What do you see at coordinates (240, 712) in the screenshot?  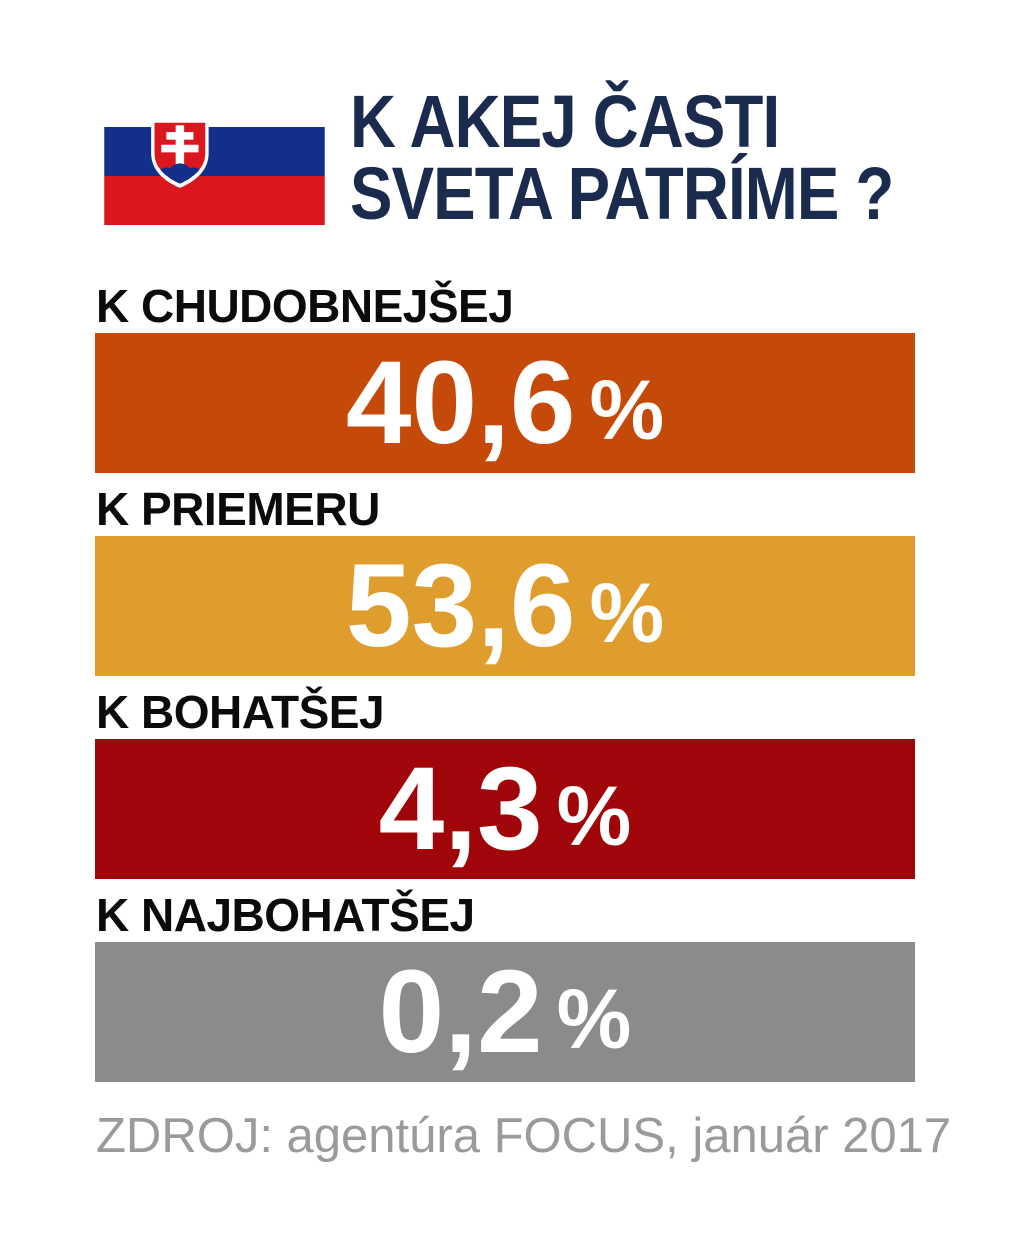 I see `bar-label: K BOHATŠEJ` at bounding box center [240, 712].